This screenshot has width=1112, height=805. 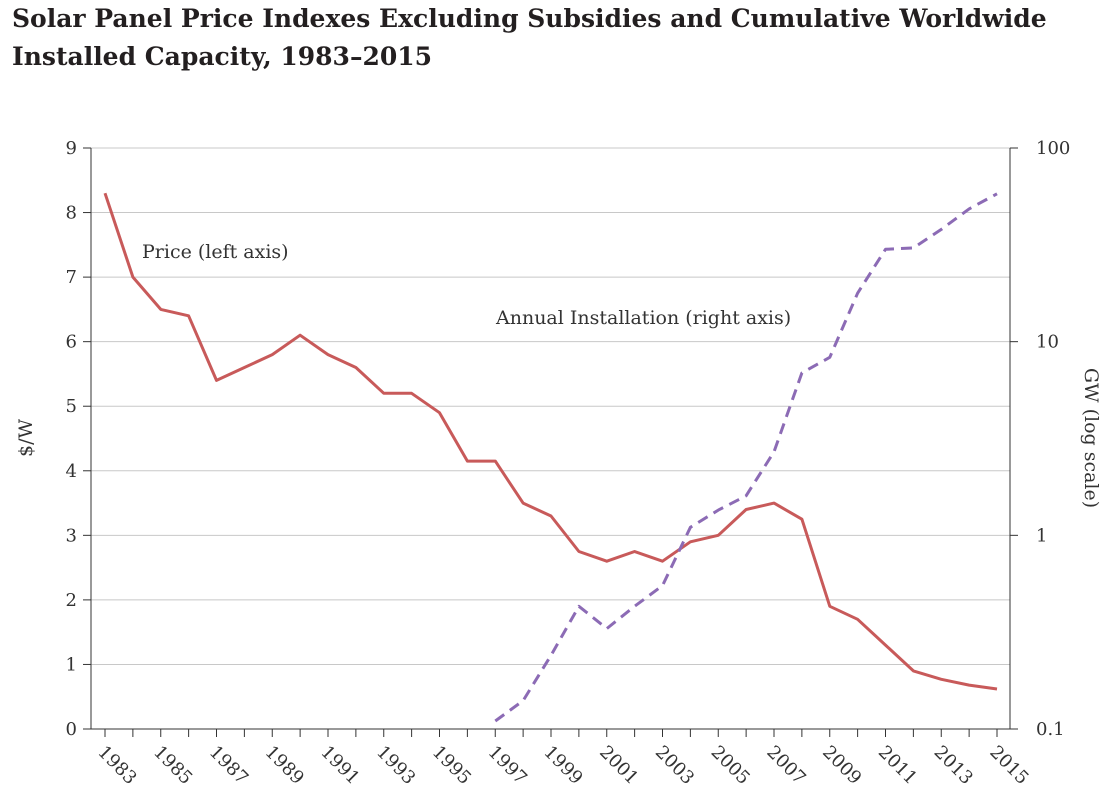 I want to click on right-axis-ticks: 0.1 1 10 100, so click(x=1040, y=439).